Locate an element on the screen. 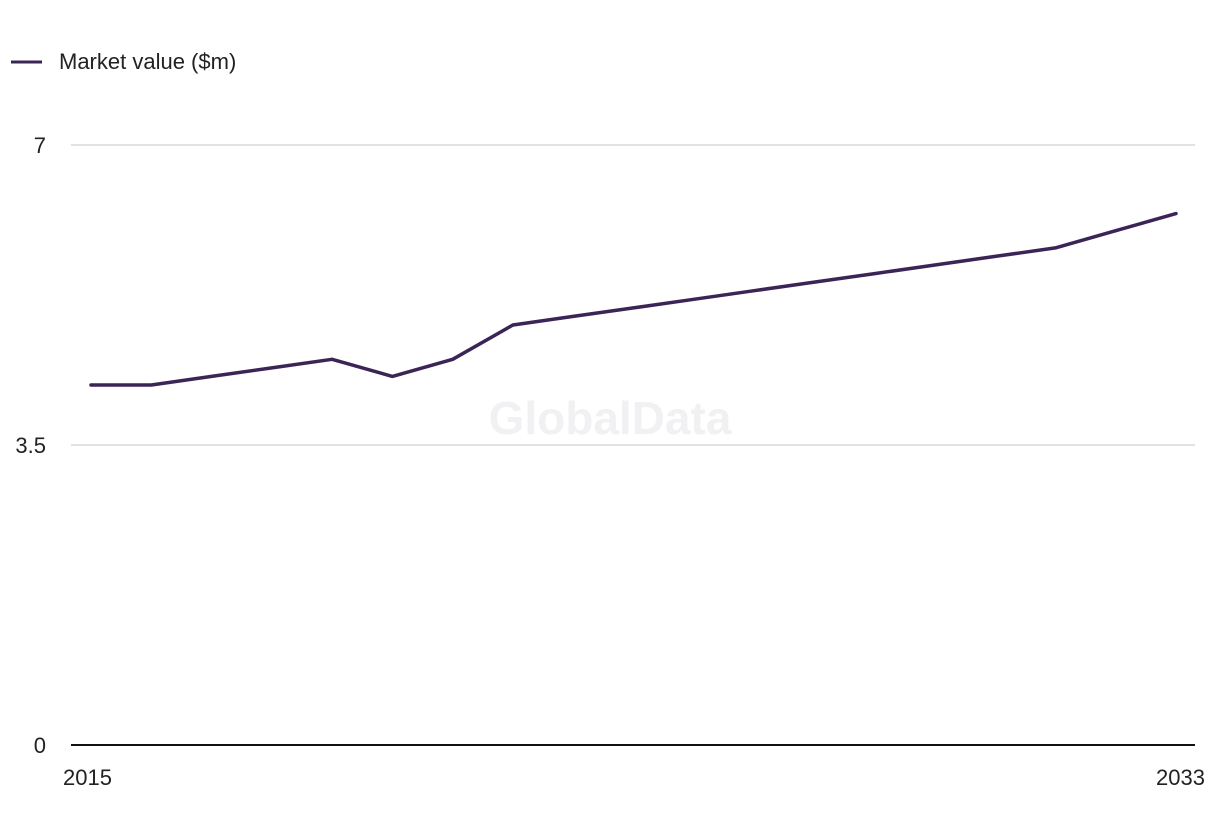  y-tick-label: 7 is located at coordinates (40, 145).